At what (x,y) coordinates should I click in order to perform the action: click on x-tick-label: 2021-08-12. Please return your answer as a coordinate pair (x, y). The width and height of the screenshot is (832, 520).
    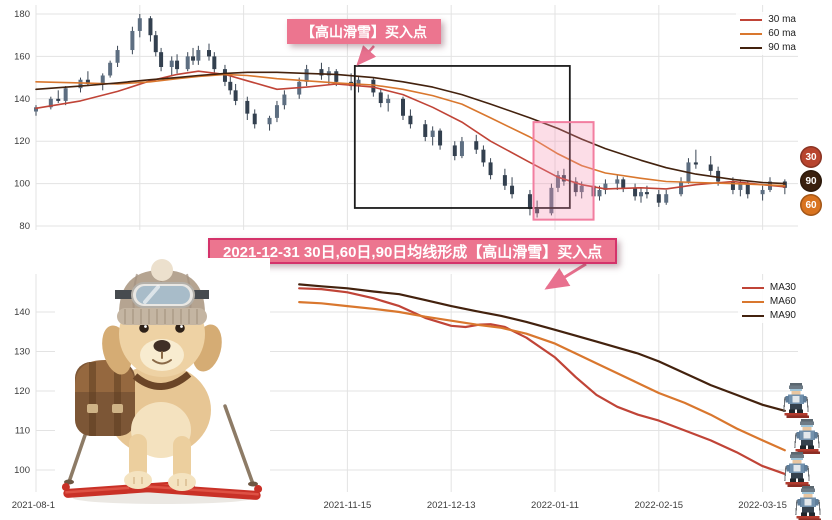
    Looking at the image, I should click on (36, 505).